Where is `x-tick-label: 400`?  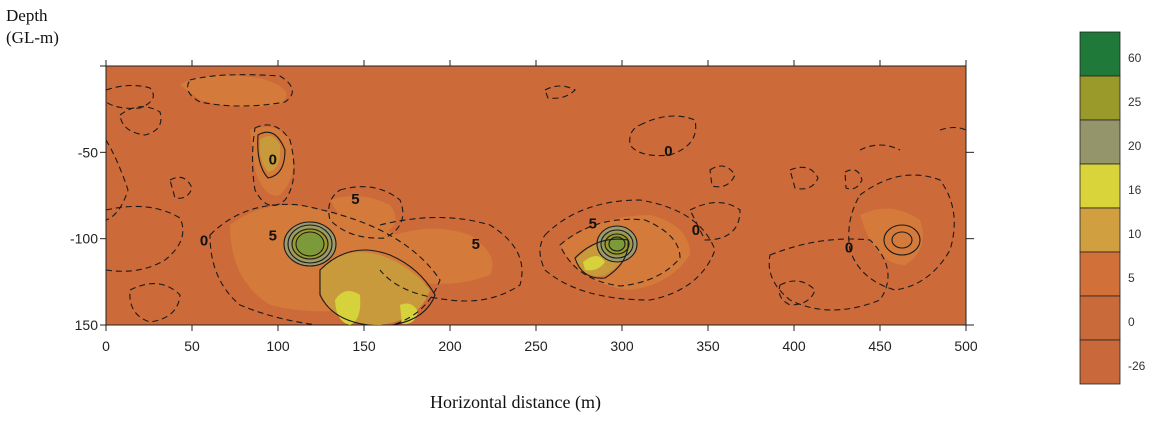
x-tick-label: 400 is located at coordinates (794, 346).